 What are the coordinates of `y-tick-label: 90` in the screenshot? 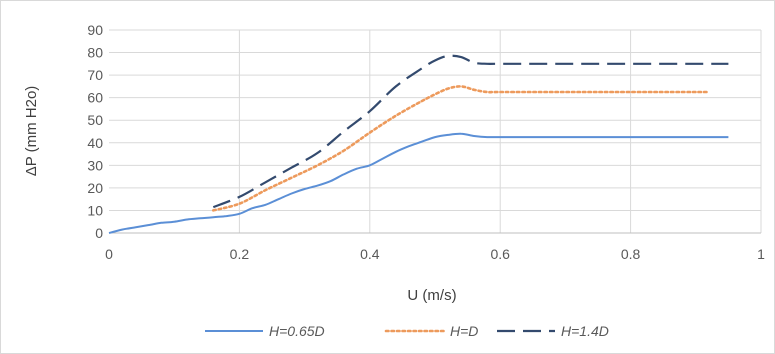 It's located at (95, 30).